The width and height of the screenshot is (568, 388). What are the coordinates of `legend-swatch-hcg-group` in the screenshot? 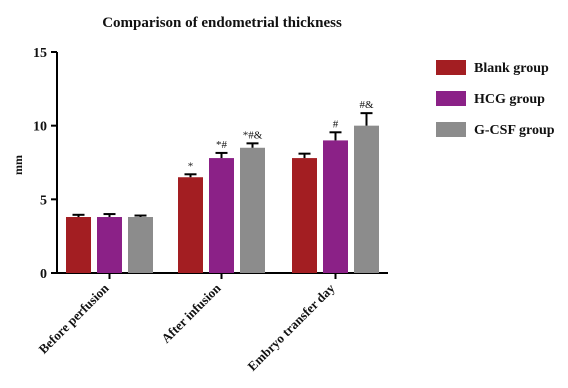 It's located at (451, 98).